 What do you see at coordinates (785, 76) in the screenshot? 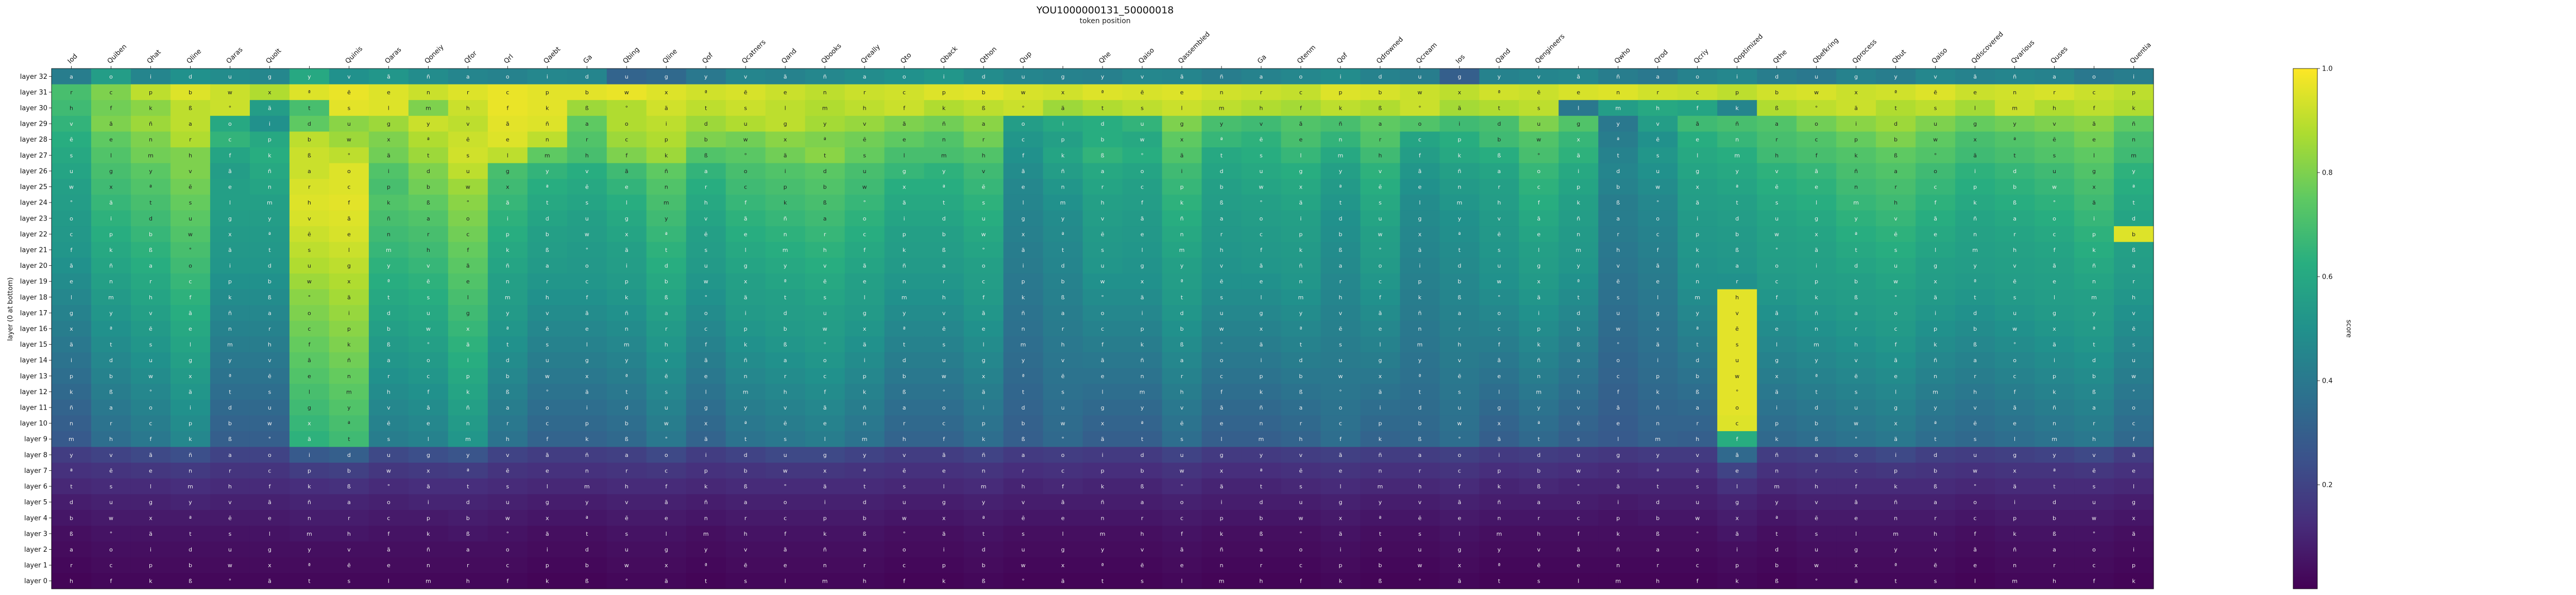
I see `heatmap-cell-label: ã` at bounding box center [785, 76].